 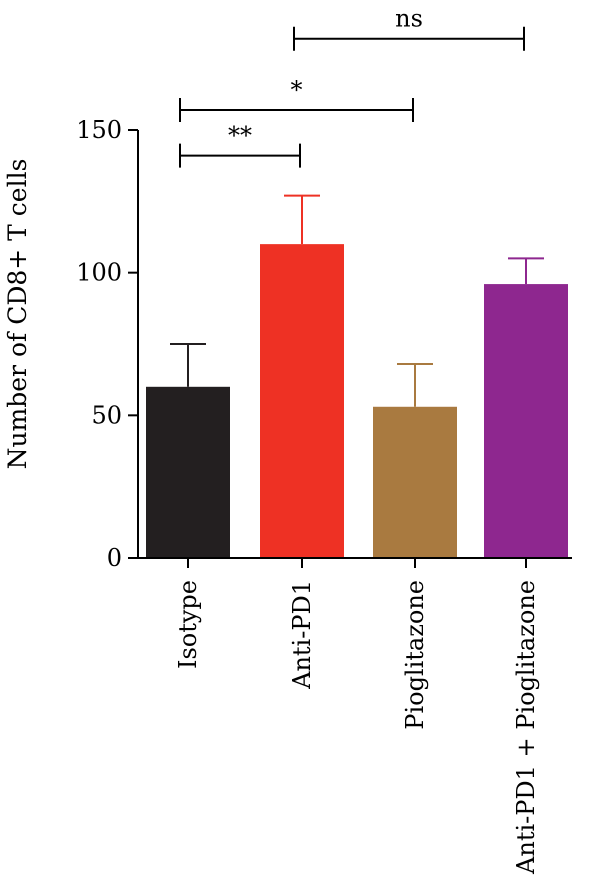 What do you see at coordinates (240, 136) in the screenshot?
I see `significance-label: **` at bounding box center [240, 136].